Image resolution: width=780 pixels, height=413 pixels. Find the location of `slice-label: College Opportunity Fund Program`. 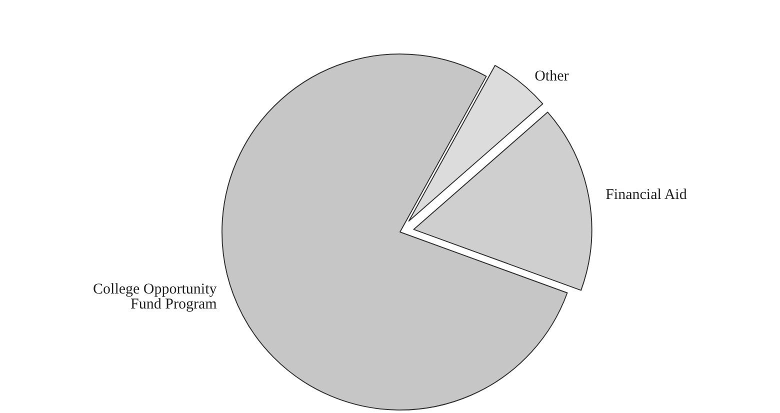

slice-label: College Opportunity Fund Program is located at coordinates (155, 297).